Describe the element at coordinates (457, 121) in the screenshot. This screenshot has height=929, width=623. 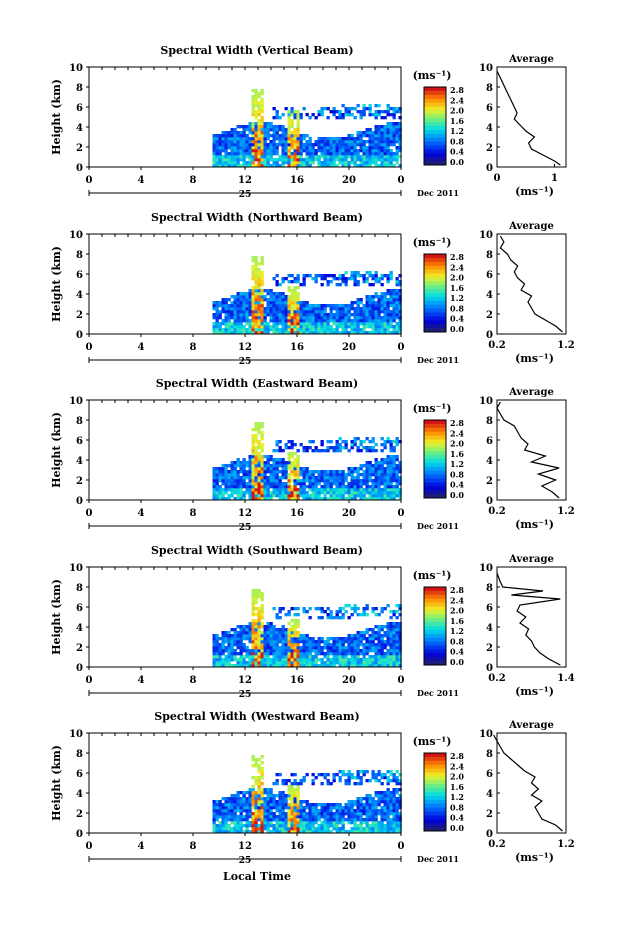
I see `colorbar-tick-label: 1.6` at that location.